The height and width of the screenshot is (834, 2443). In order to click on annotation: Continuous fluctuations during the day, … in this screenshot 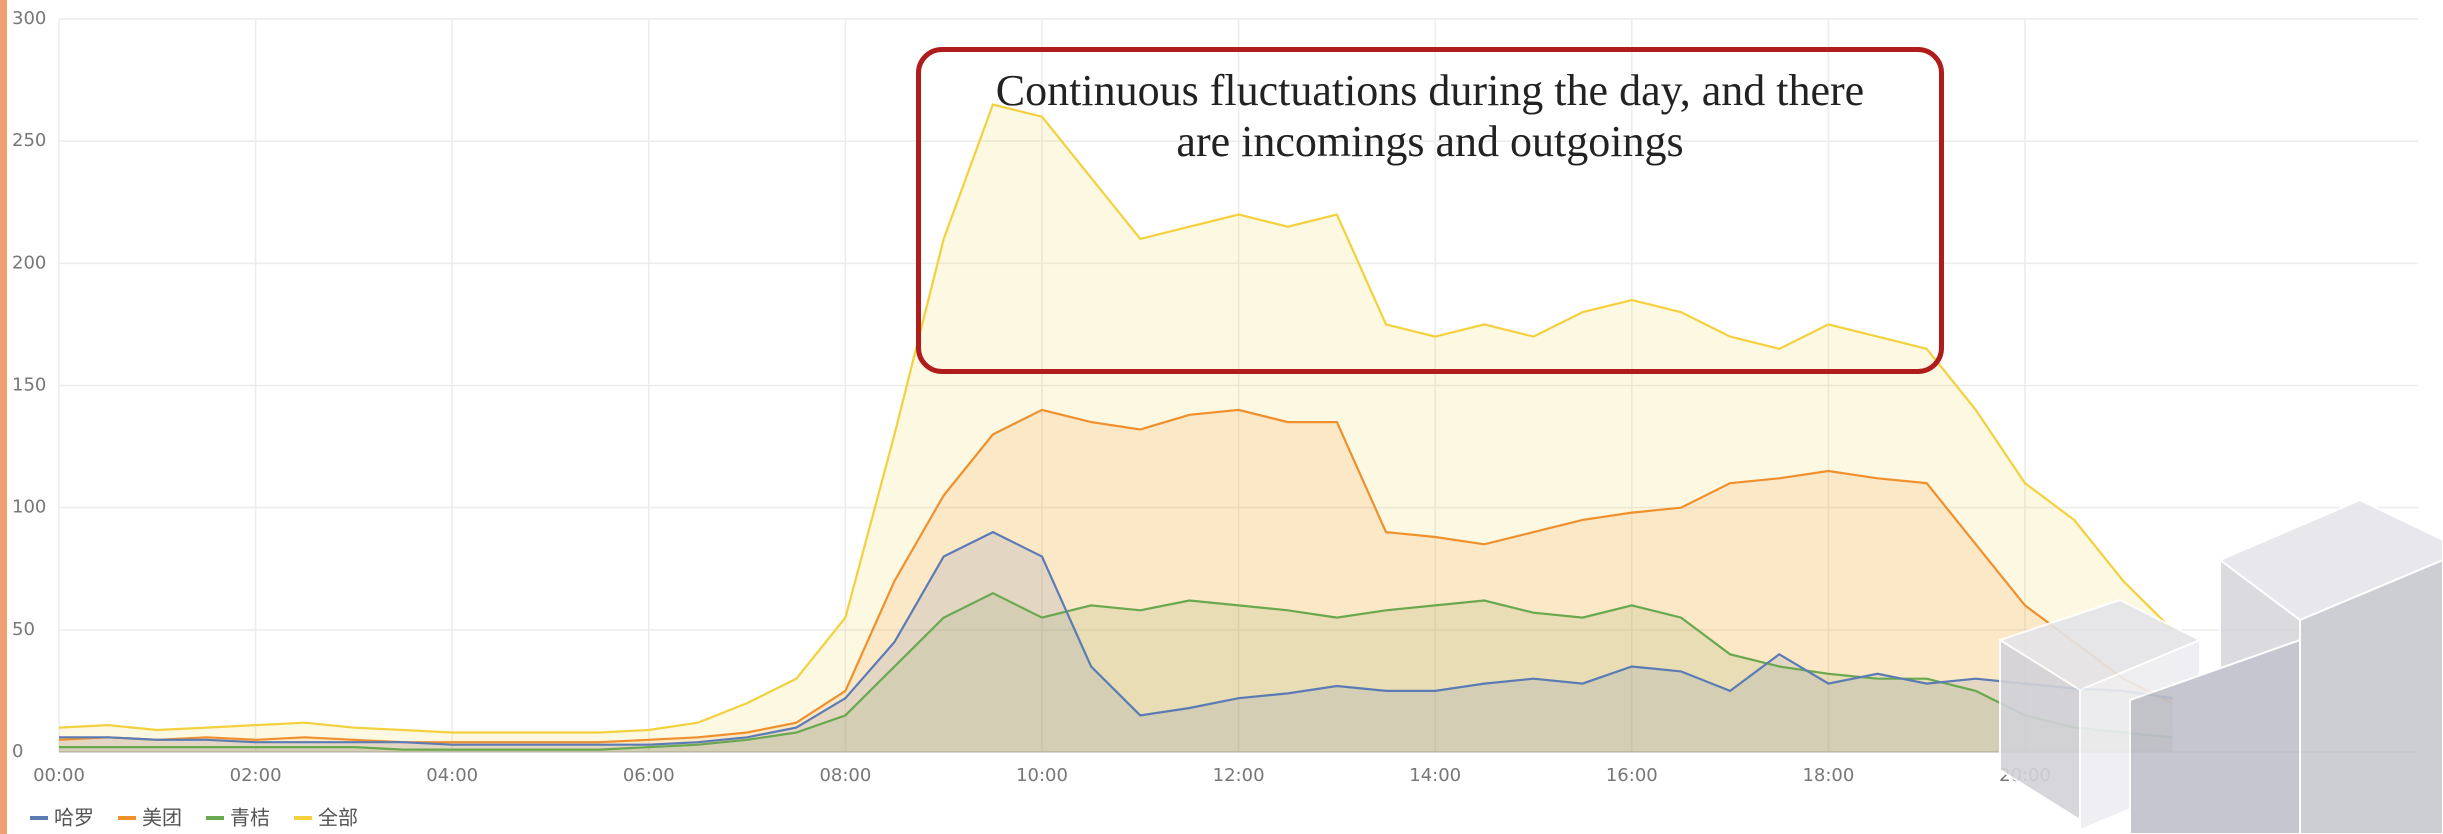, I will do `click(1430, 116)`.